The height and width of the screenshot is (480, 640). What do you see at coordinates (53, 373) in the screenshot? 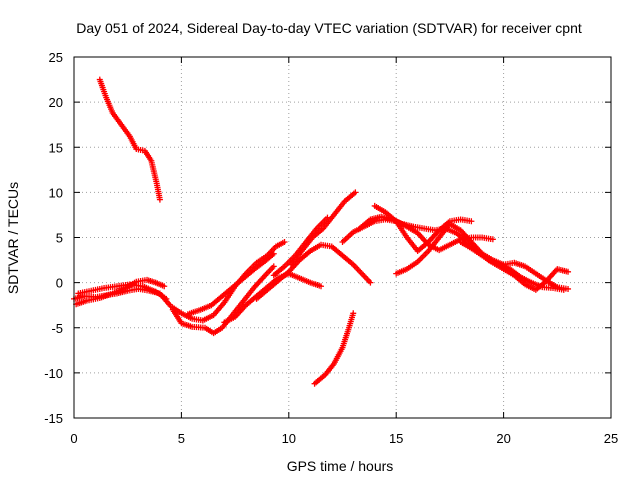
I see `y-tick-label: -10` at bounding box center [53, 373].